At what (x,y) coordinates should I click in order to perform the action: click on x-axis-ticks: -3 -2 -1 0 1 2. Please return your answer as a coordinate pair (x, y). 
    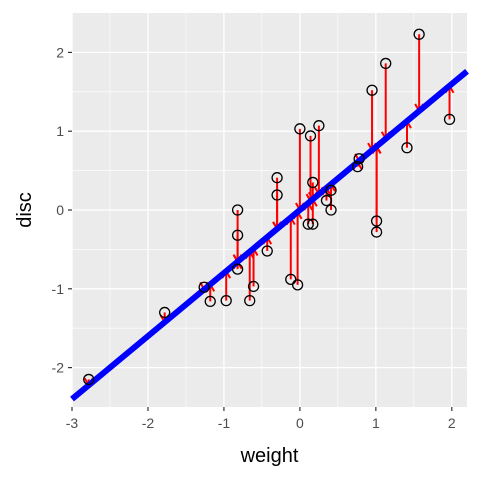
    Looking at the image, I should click on (261, 419).